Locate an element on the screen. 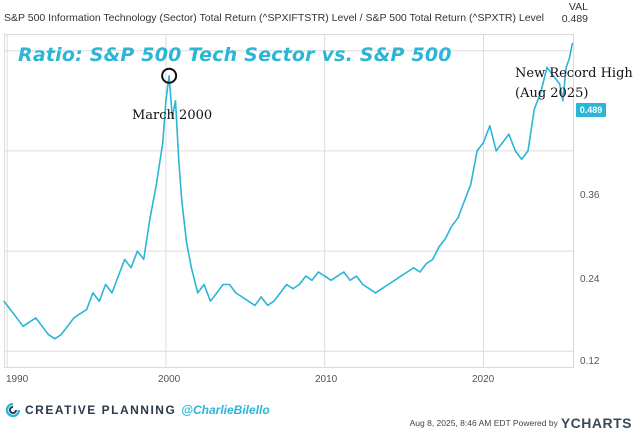 This screenshot has height=431, width=640. y-tick-label-2: 0.12 is located at coordinates (590, 361).